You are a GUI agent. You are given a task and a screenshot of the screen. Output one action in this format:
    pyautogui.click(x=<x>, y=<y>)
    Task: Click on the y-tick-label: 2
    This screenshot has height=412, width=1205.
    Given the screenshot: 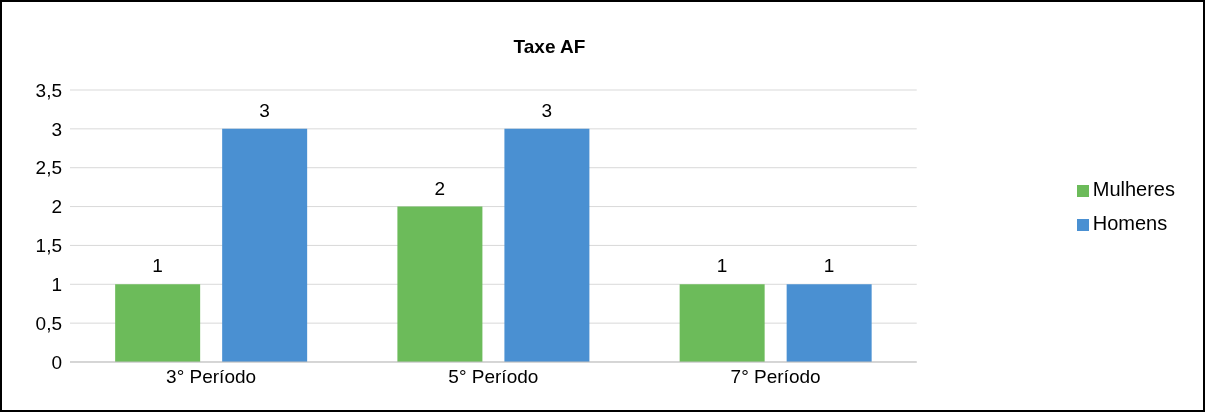 What is the action you would take?
    pyautogui.click(x=56, y=207)
    